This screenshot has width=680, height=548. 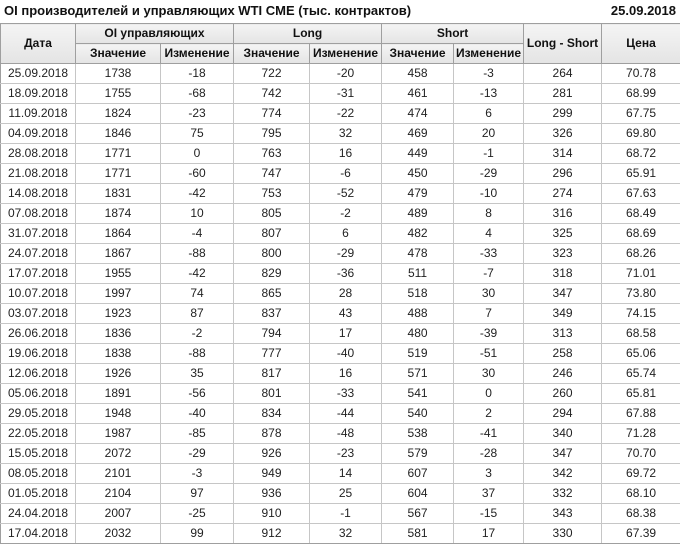 What do you see at coordinates (197, 453) in the screenshot?
I see `cell-oi-change: -29` at bounding box center [197, 453].